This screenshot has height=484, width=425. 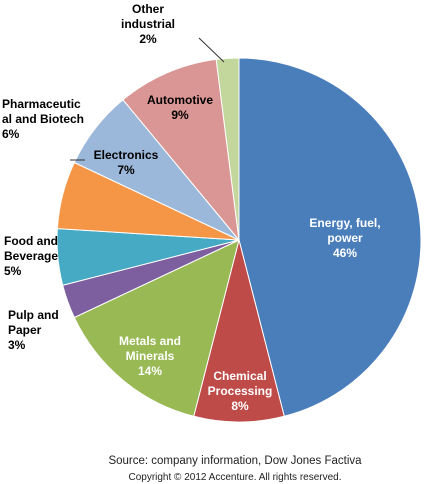 I want to click on slice-value: 2%, so click(x=148, y=39).